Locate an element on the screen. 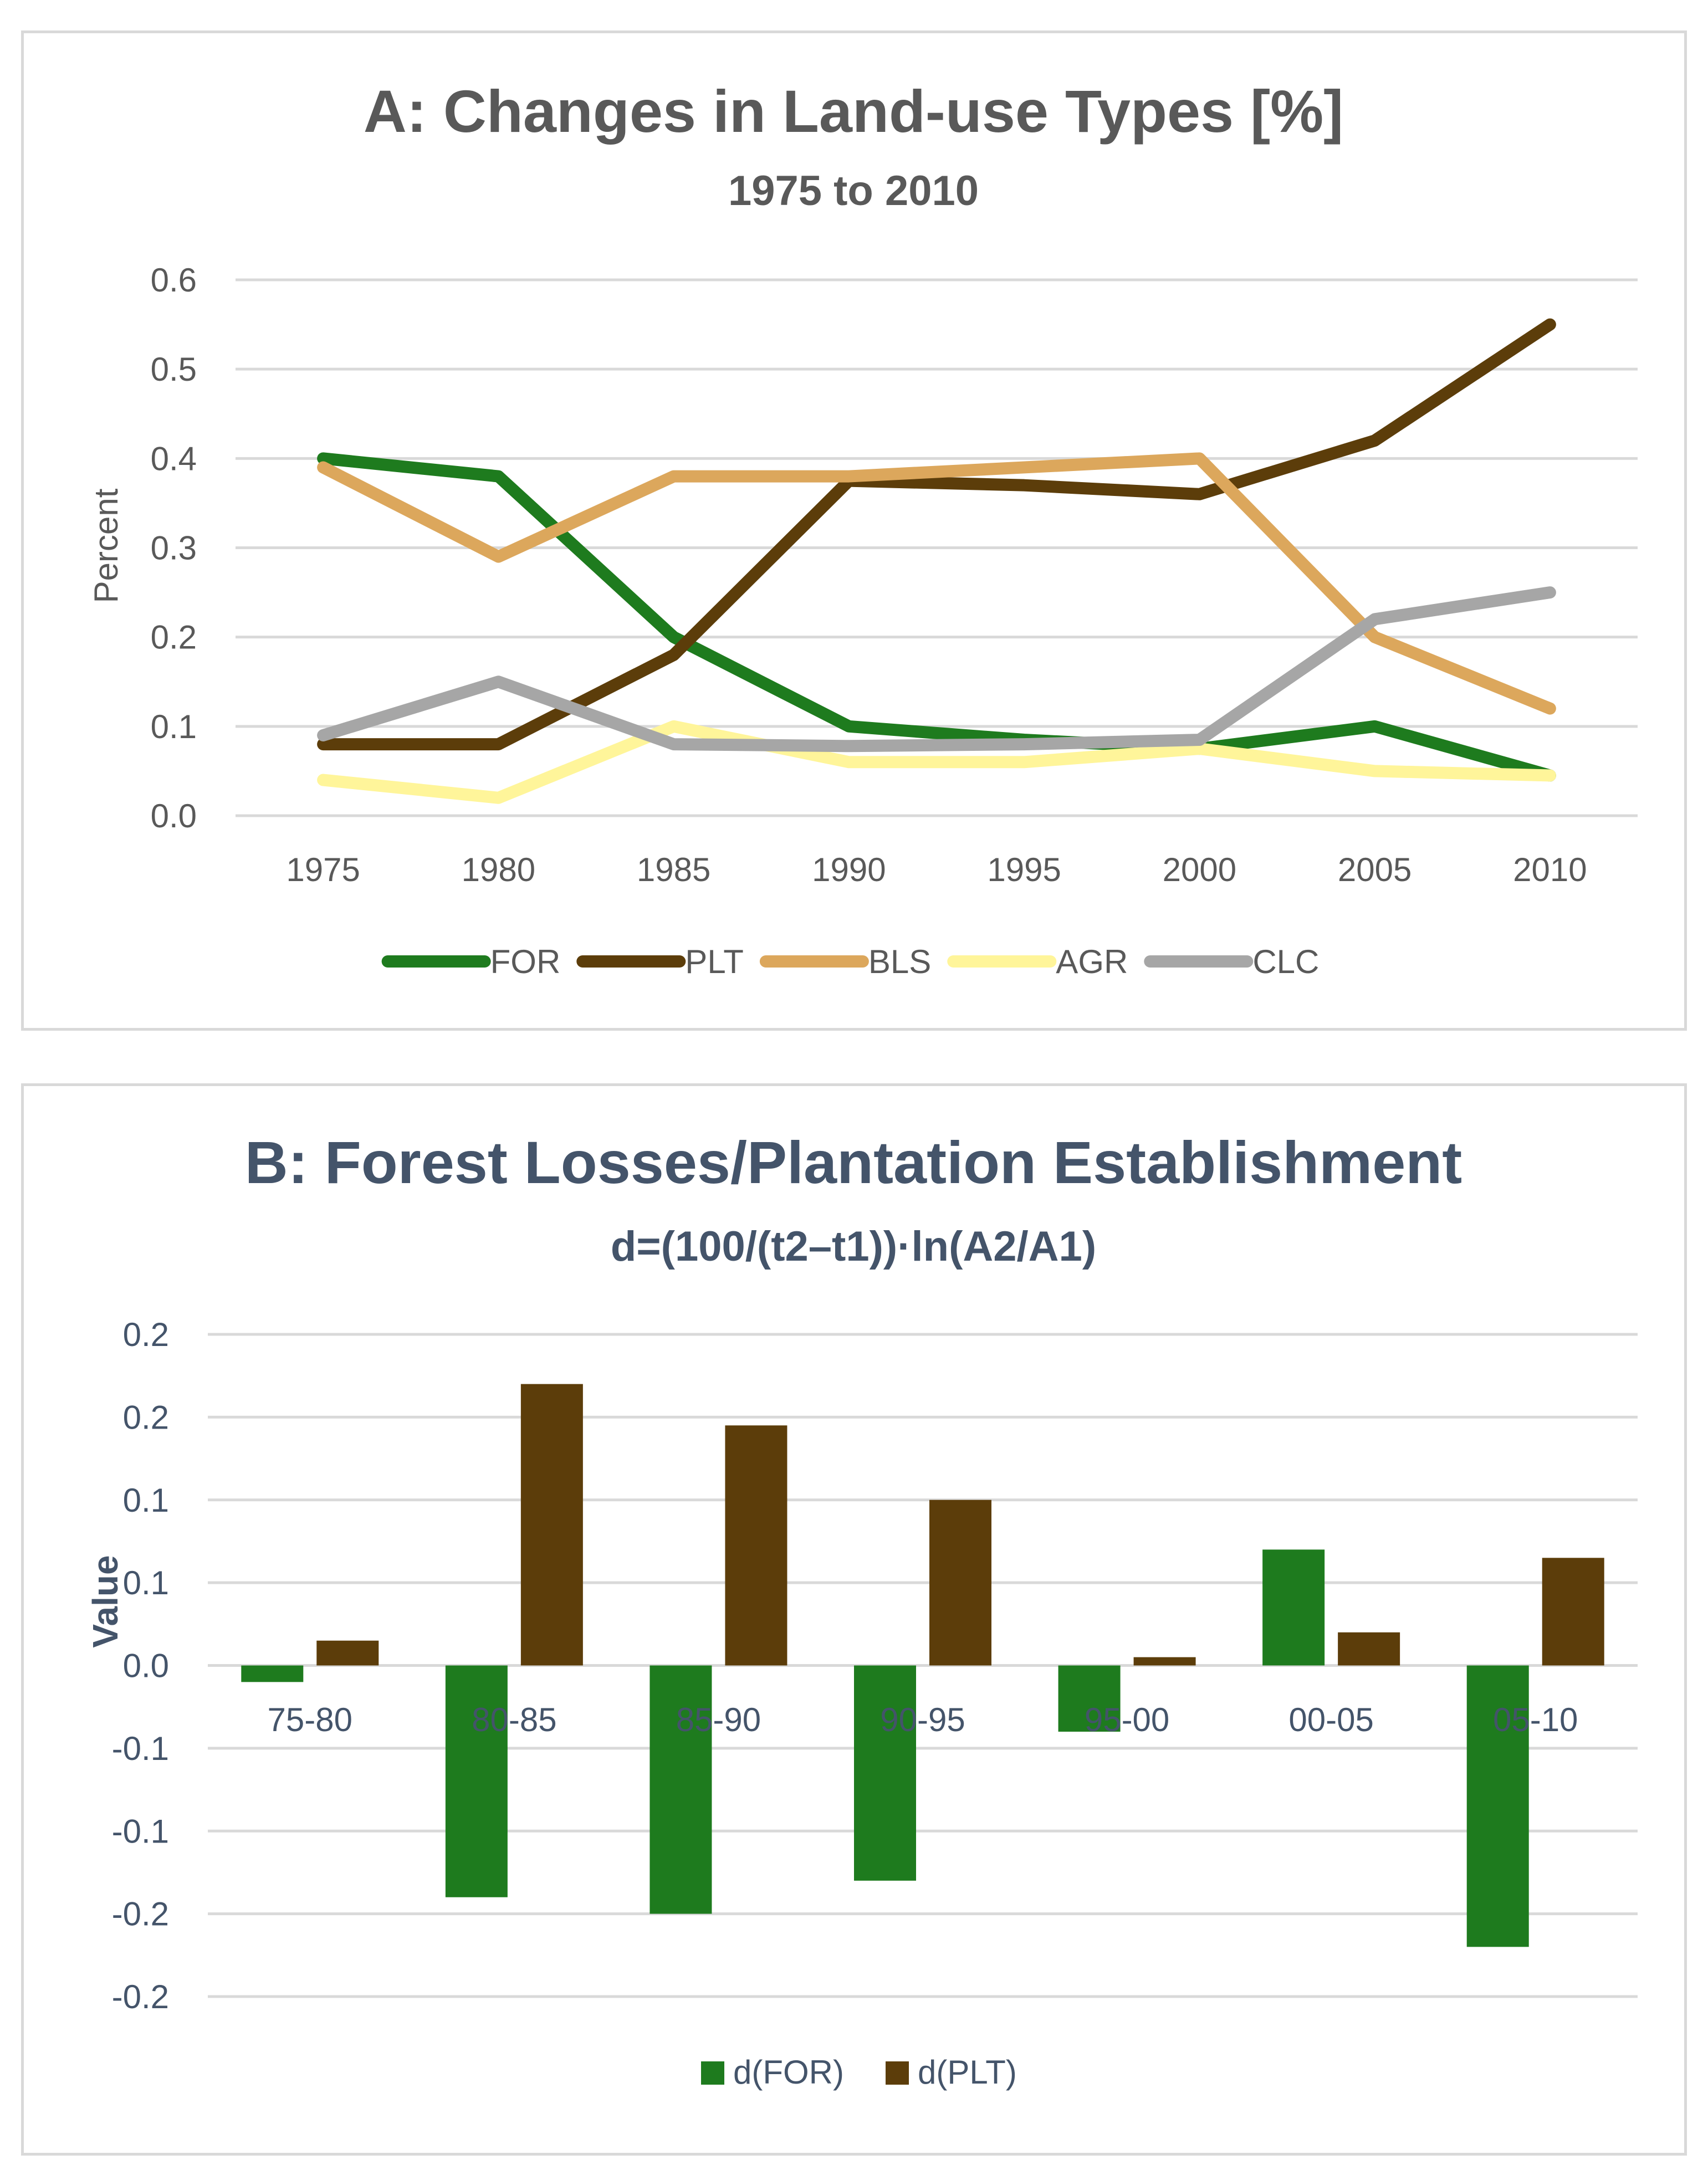 This screenshot has height=2170, width=1708. chart-a-legend: FOR PLT BLS AGR CLC is located at coordinates (850, 961).